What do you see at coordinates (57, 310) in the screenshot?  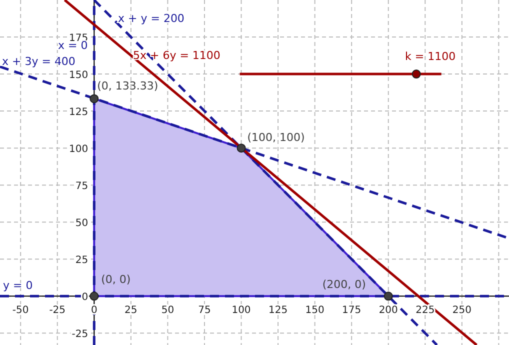 I see `x-tick-label: -25` at bounding box center [57, 310].